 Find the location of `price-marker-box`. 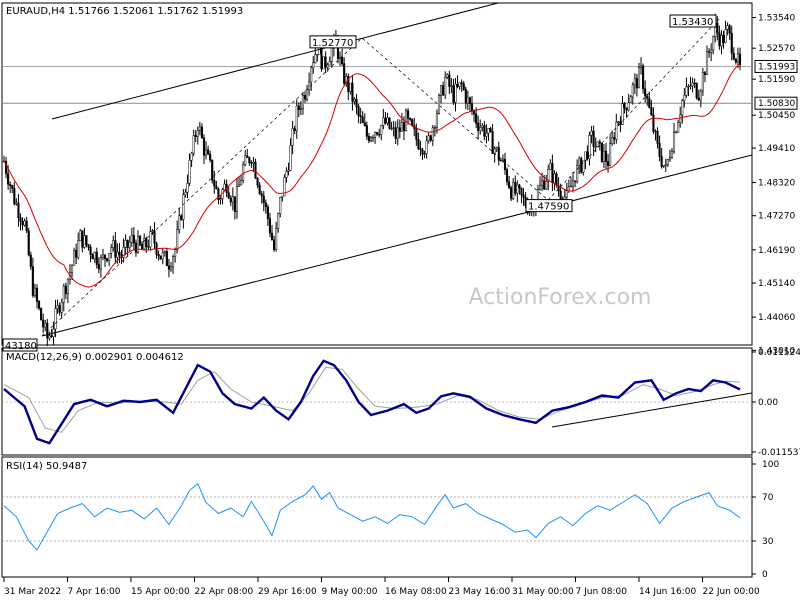

price-marker-box is located at coordinates (776, 103).